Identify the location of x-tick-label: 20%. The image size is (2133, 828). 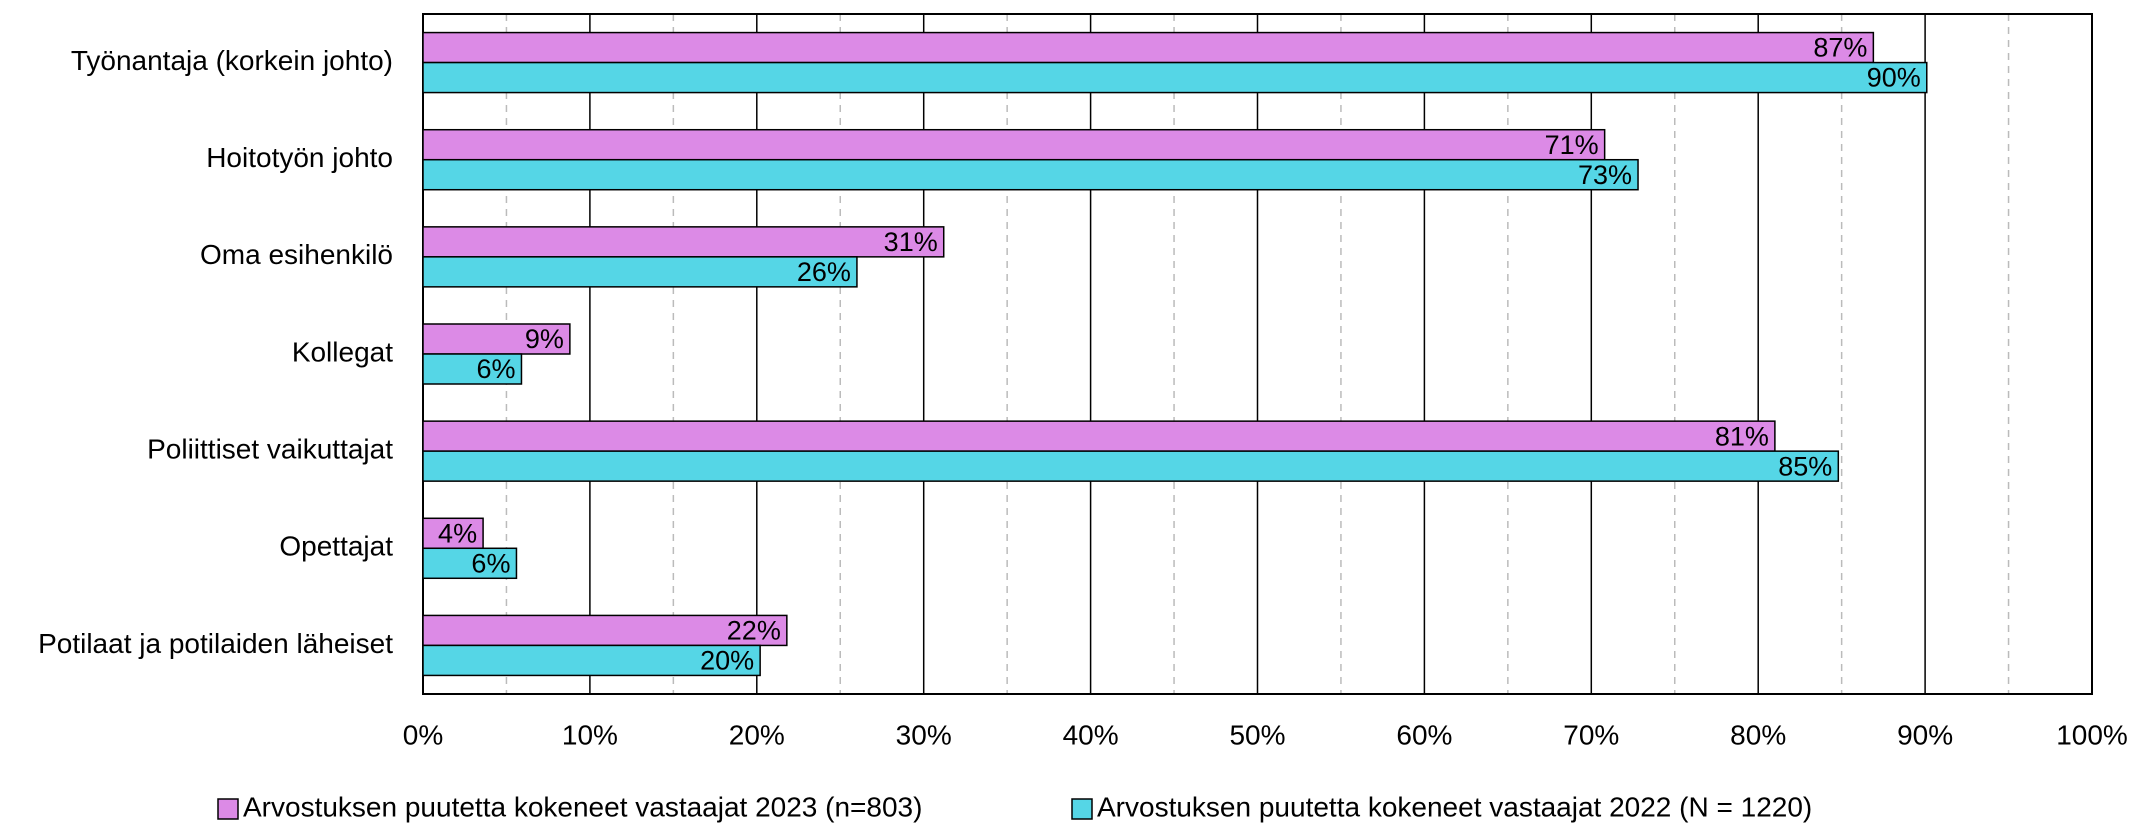
(757, 734).